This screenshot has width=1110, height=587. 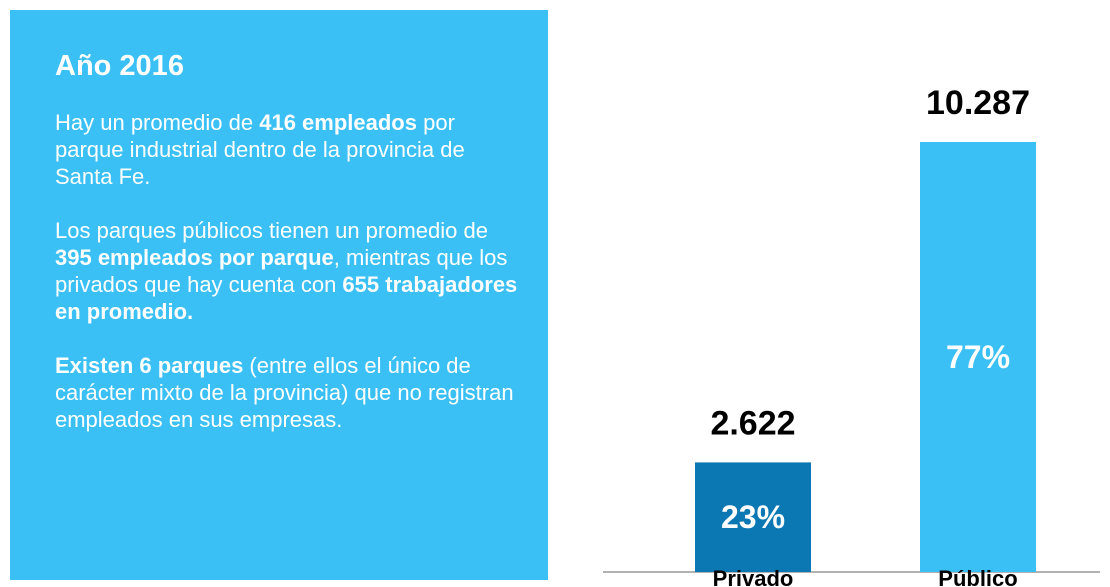 What do you see at coordinates (338, 122) in the screenshot?
I see `bold-text: 416 empleados` at bounding box center [338, 122].